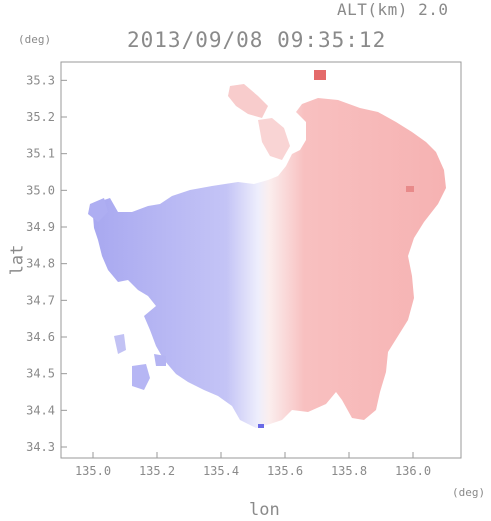  Describe the element at coordinates (98, 210) in the screenshot. I see `echo-west-cell` at that location.